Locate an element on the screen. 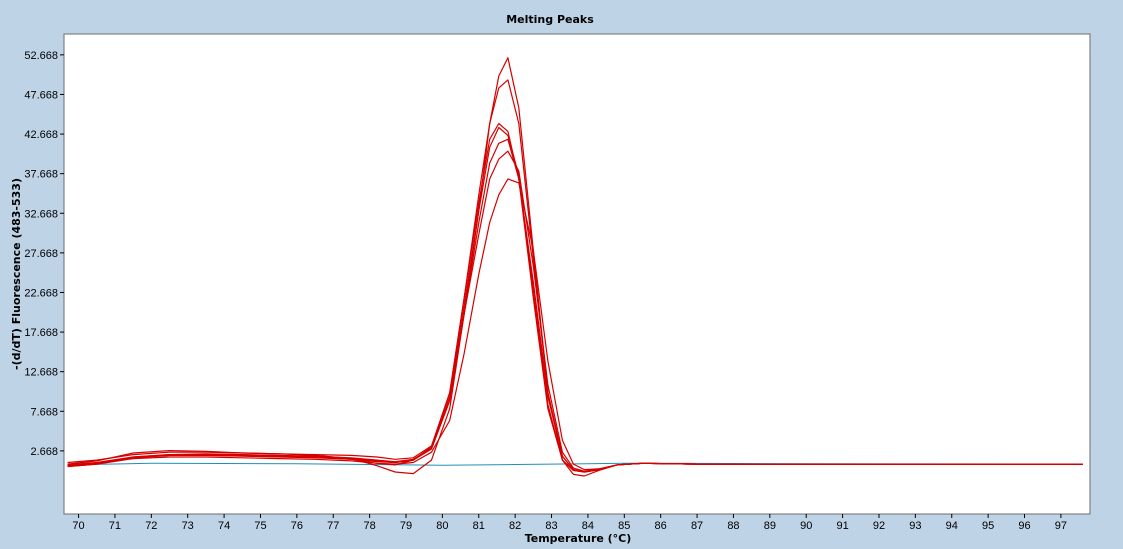 Image resolution: width=1123 pixels, height=549 pixels. y-tick-label: 7.668 is located at coordinates (44, 412).